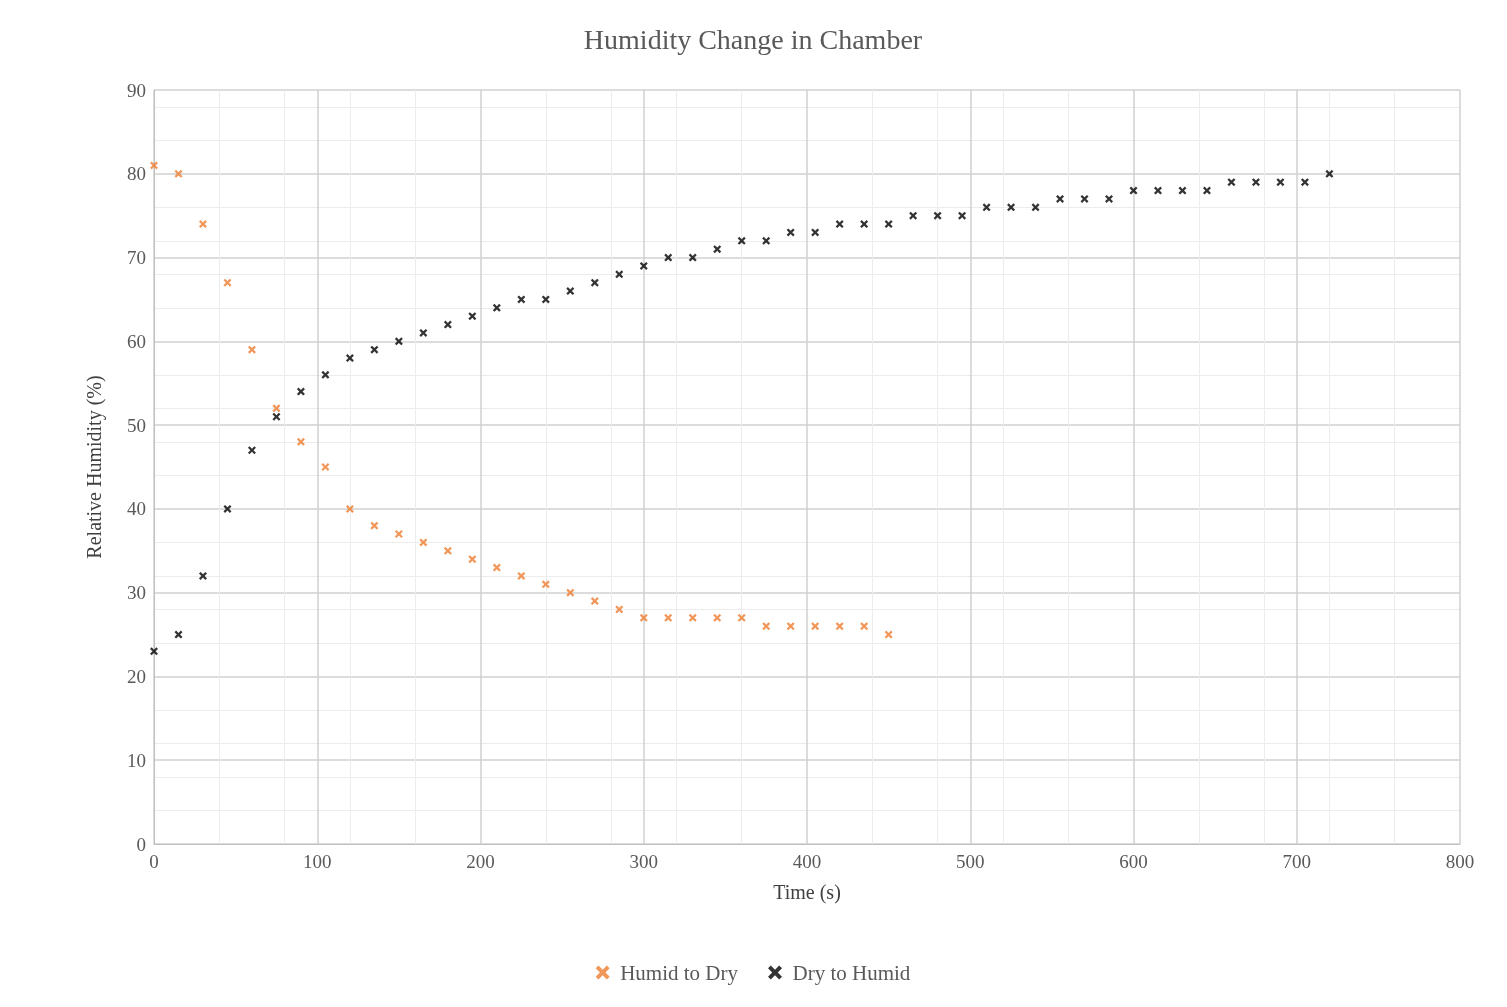  What do you see at coordinates (1133, 861) in the screenshot?
I see `x-tick-label: 600` at bounding box center [1133, 861].